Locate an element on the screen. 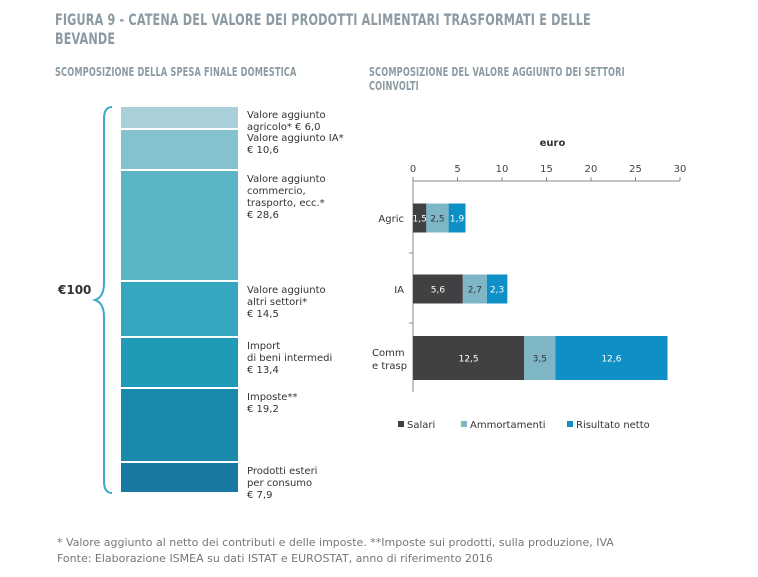 This screenshot has width=758, height=577. x-tick-label: 5 is located at coordinates (457, 169).